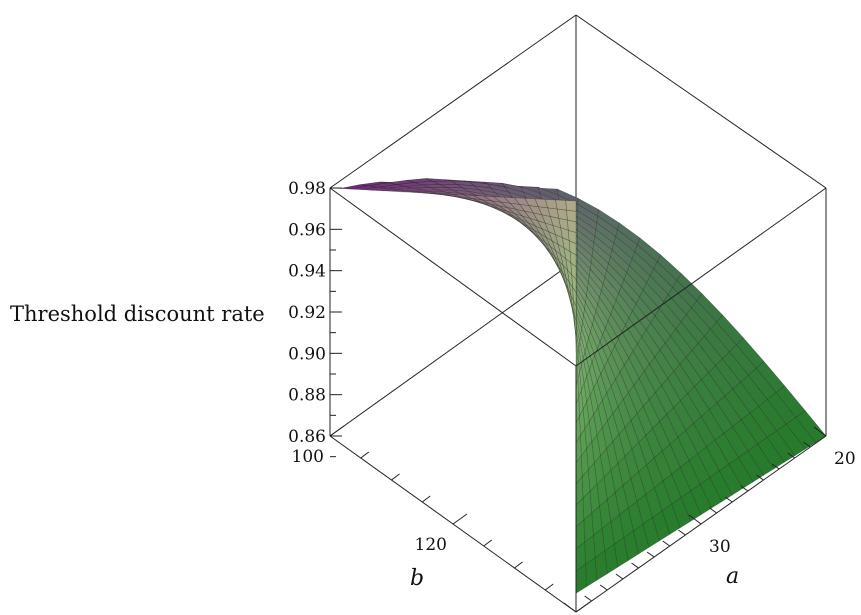 The width and height of the screenshot is (861, 615). I want to click on a-tick-label: 20, so click(845, 459).